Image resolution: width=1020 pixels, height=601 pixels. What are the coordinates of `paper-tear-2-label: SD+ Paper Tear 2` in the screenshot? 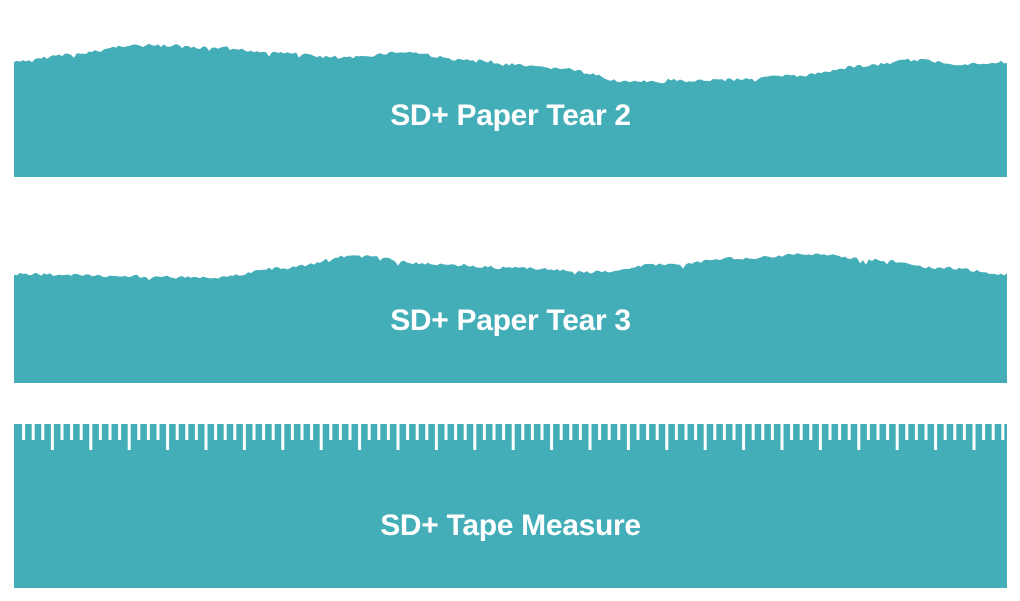 It's located at (510, 115).